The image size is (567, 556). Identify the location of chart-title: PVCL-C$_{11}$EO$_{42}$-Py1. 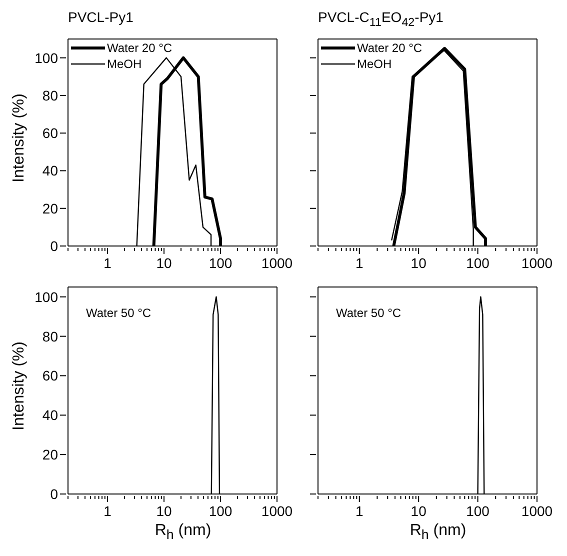
(380, 19).